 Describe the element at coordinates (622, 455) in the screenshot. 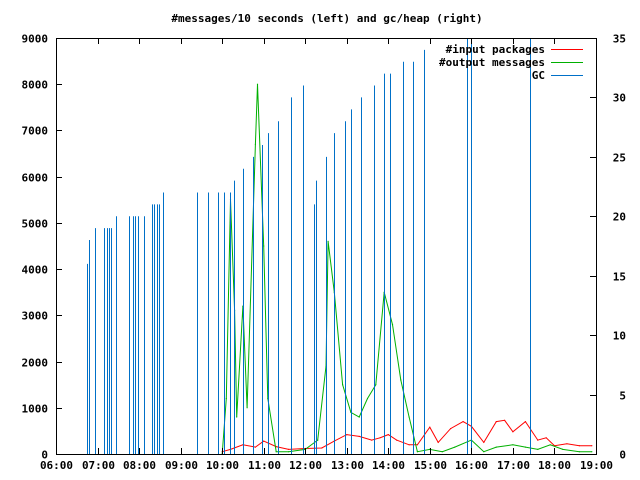

I see `y2-tick-label: 0` at that location.